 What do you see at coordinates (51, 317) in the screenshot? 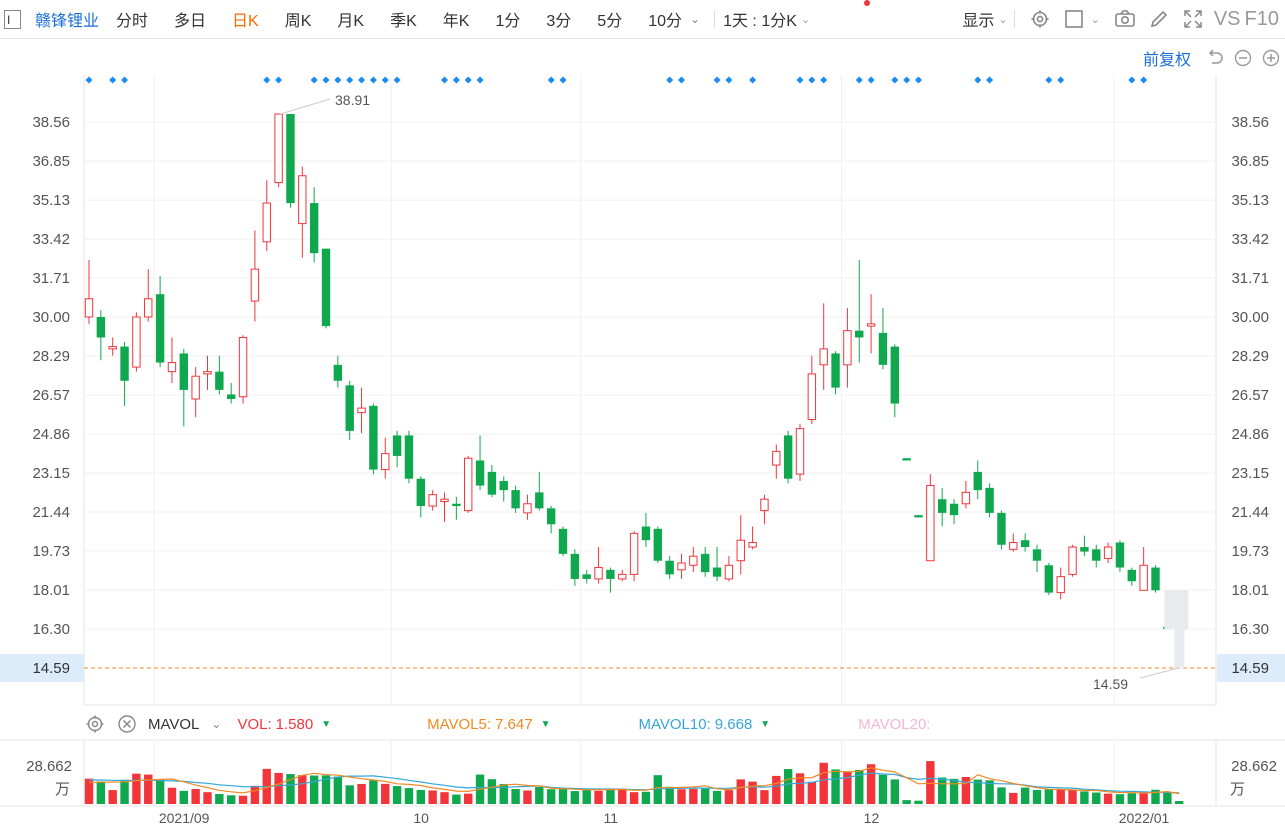
I see `y-tick-label-left: 30.00` at bounding box center [51, 317].